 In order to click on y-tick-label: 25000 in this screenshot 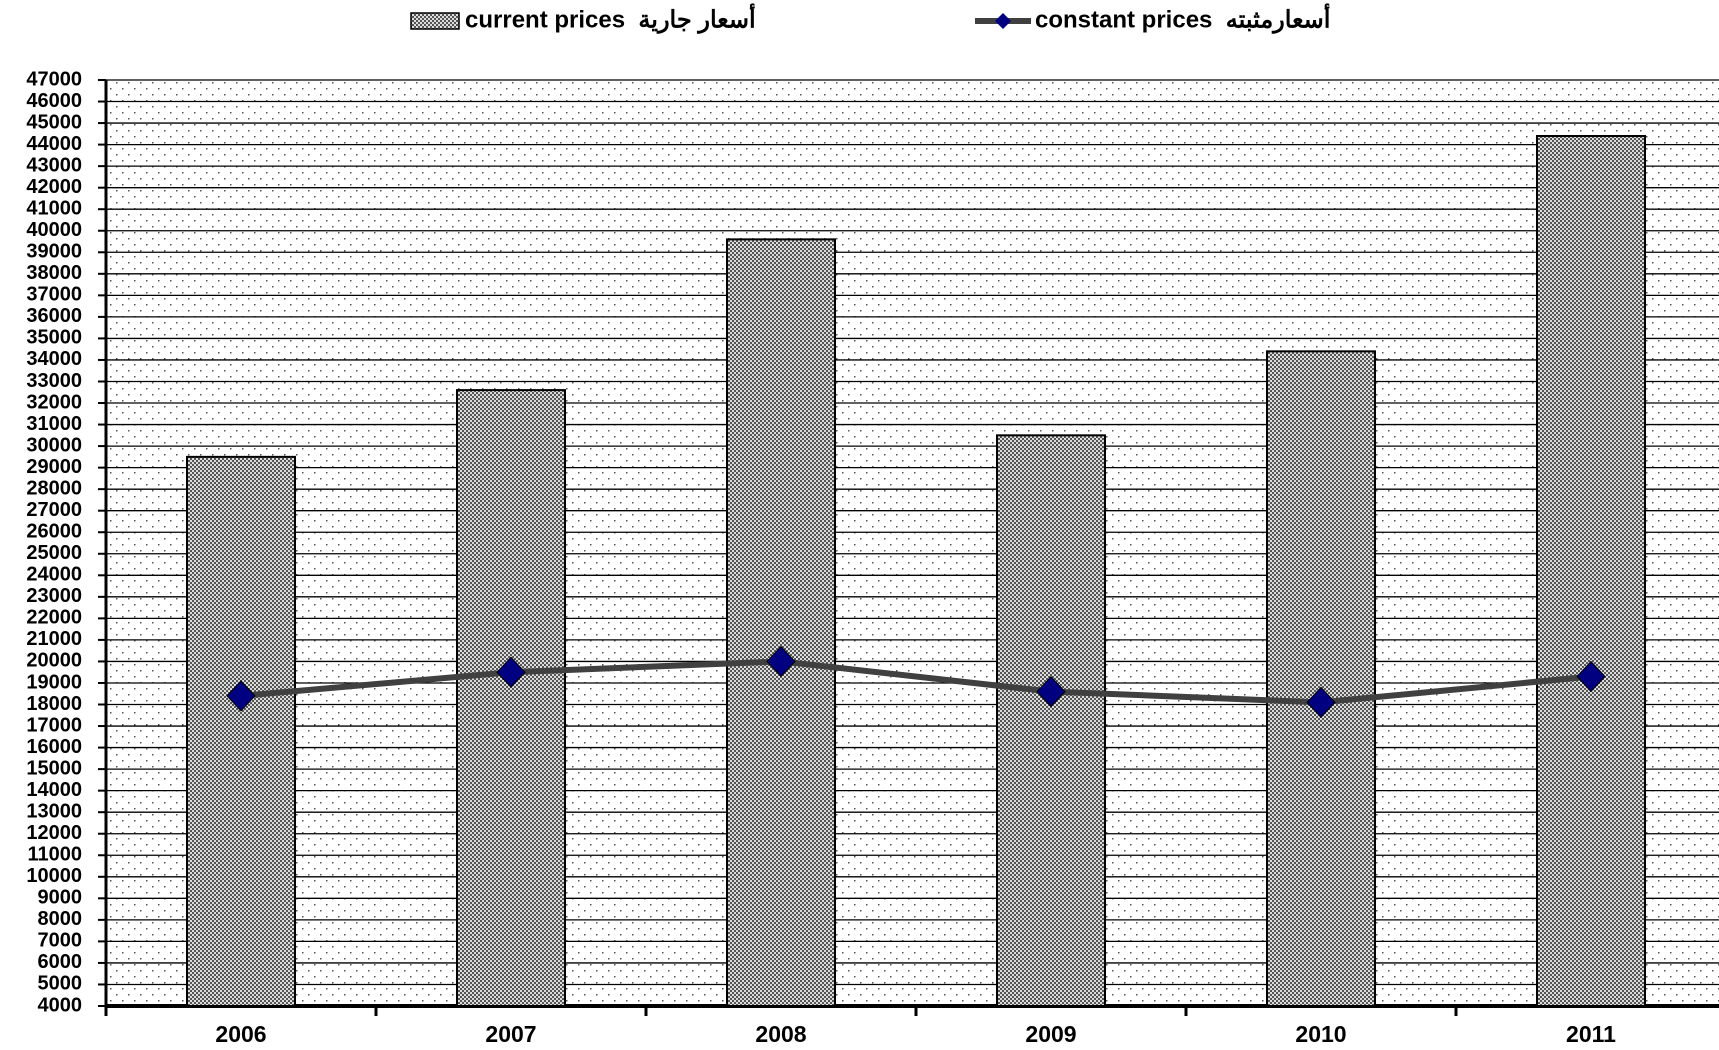, I will do `click(54, 553)`.